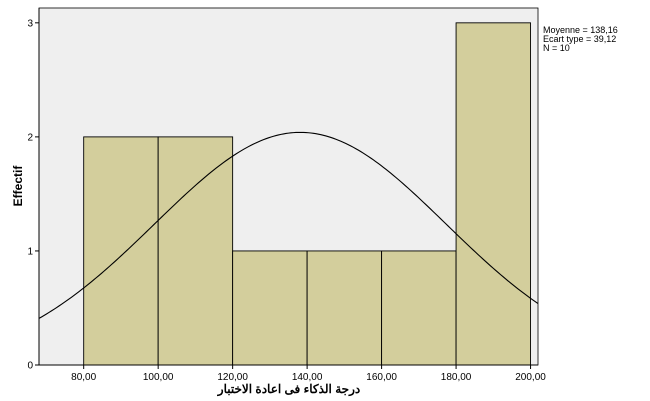 This screenshot has width=650, height=401. I want to click on stats-sd: Ecart type = 39,12, so click(579, 39).